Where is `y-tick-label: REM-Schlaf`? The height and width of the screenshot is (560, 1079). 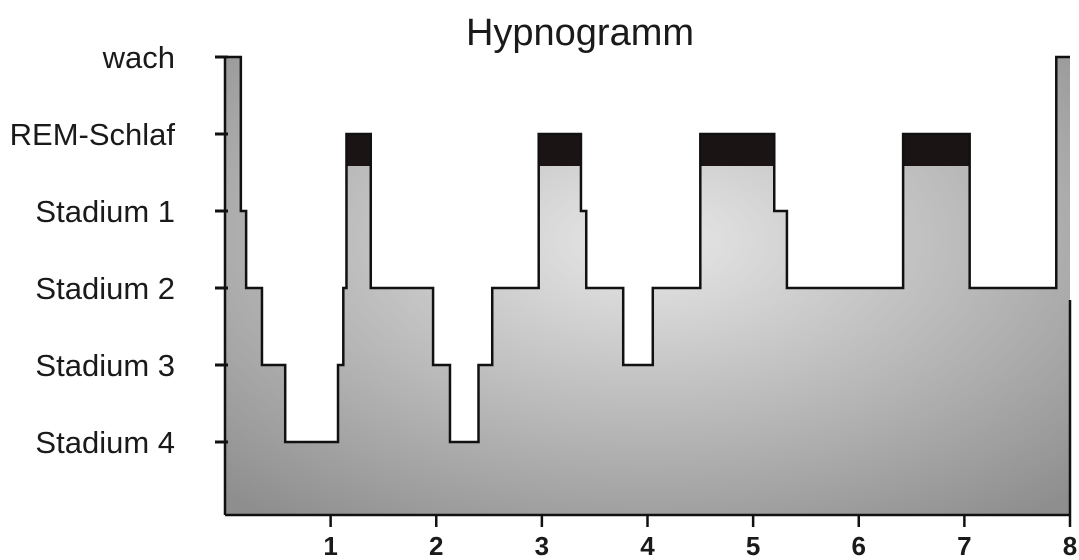
y-tick-label: REM-Schlaf is located at coordinates (93, 134).